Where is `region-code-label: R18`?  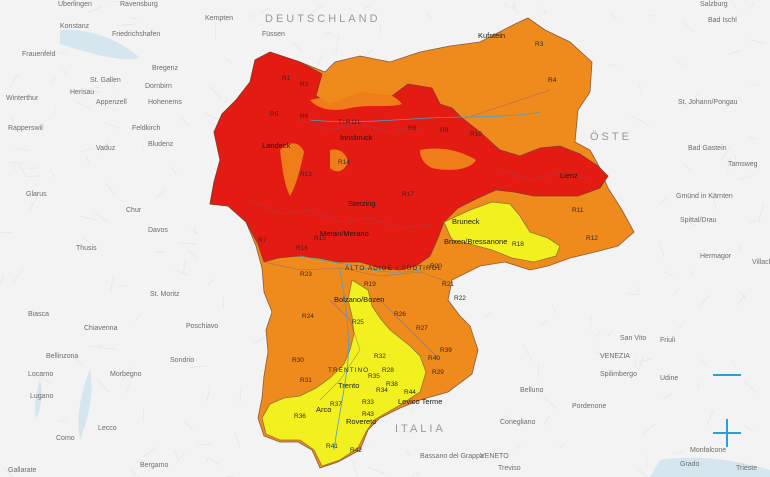 region-code-label: R18 is located at coordinates (518, 244).